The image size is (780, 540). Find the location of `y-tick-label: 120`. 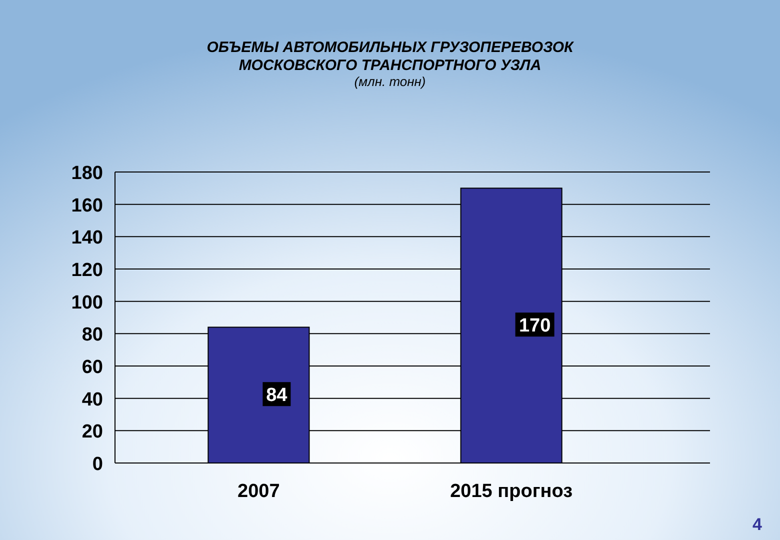

y-tick-label: 120 is located at coordinates (87, 270).